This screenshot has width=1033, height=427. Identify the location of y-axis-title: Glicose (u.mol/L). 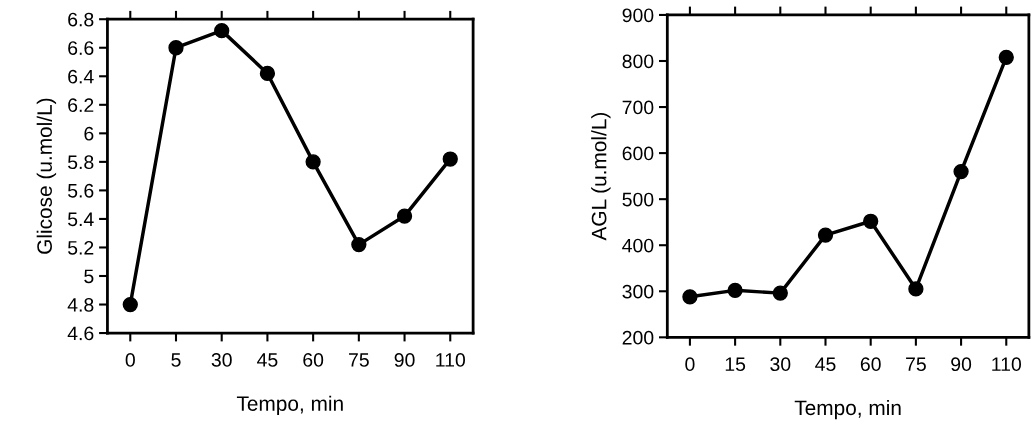
(46, 176).